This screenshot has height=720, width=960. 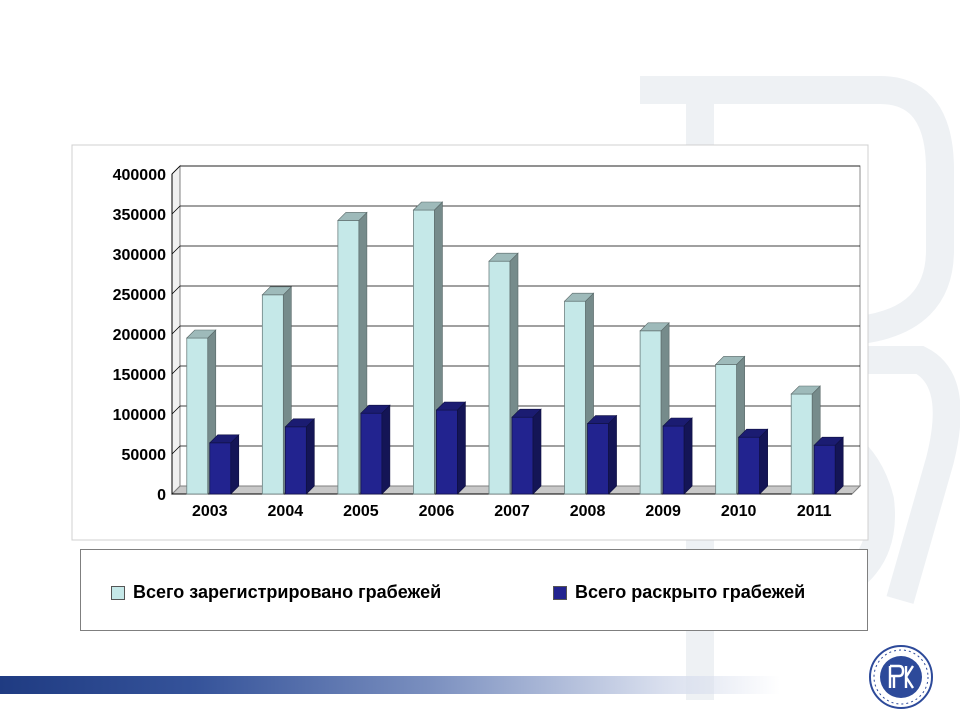 What do you see at coordinates (210, 511) in the screenshot?
I see `x-tick-label-2003: 2003` at bounding box center [210, 511].